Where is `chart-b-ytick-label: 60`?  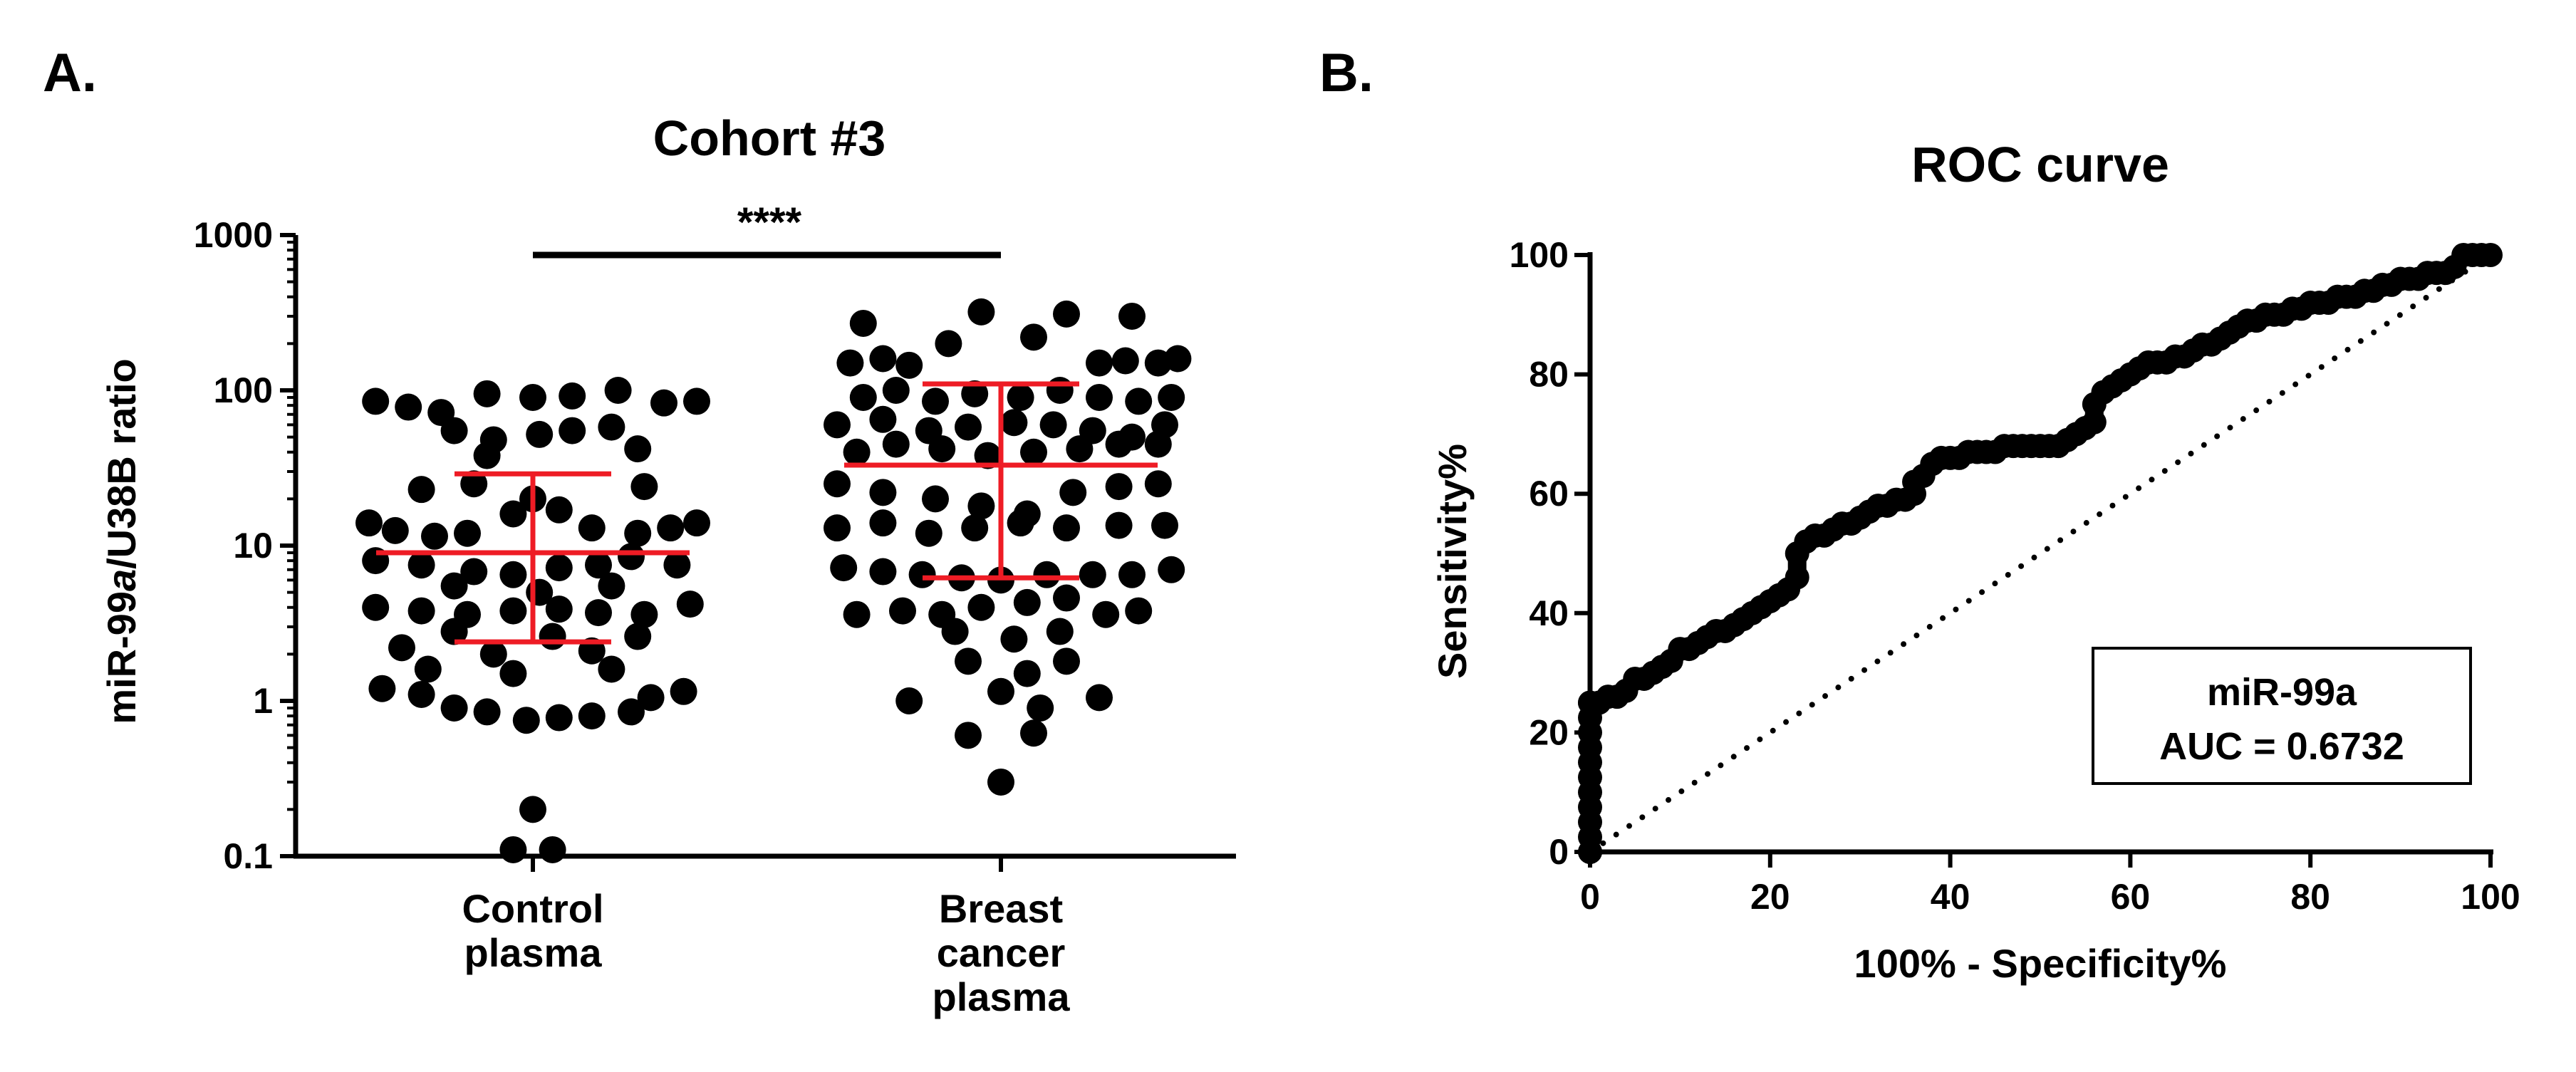
chart-b-ytick-label: 60 is located at coordinates (1549, 494).